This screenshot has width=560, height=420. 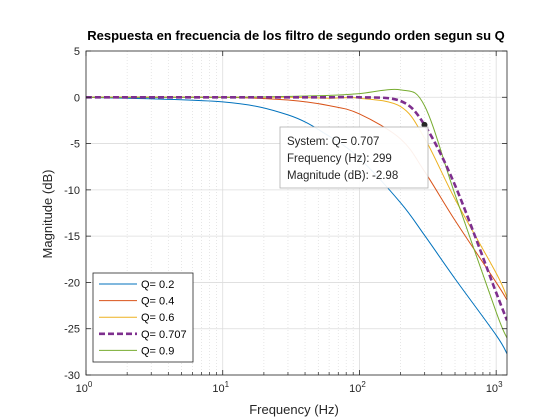 What do you see at coordinates (72, 330) in the screenshot?
I see `y-tick-label: -25` at bounding box center [72, 330].